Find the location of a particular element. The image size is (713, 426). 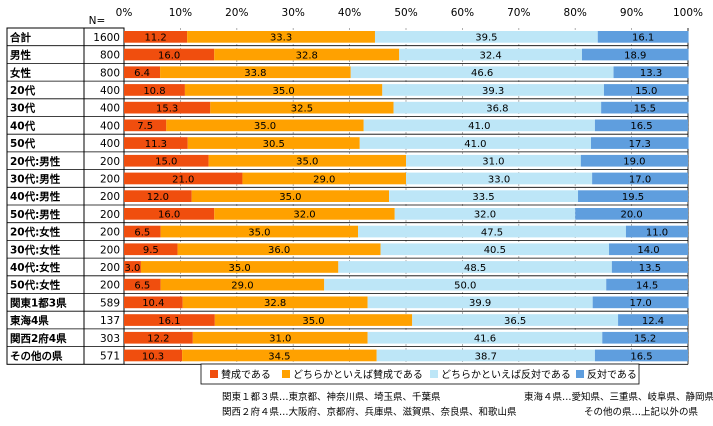

x-tick-label: 20% is located at coordinates (236, 13).